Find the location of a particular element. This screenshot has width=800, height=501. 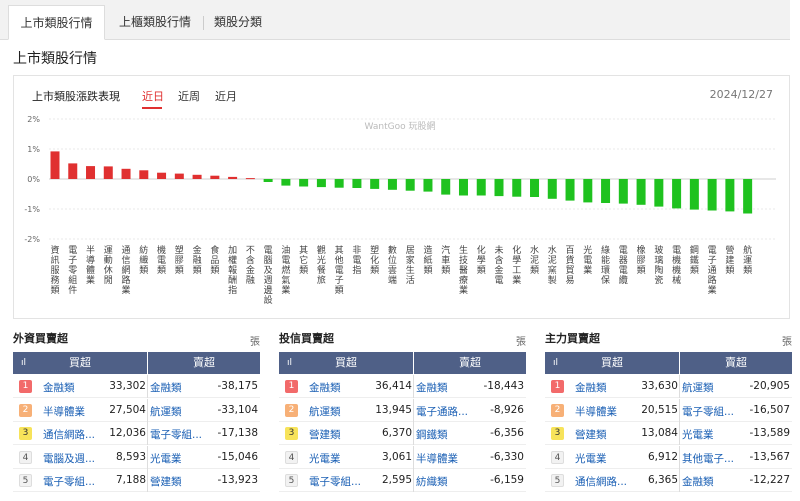

sell-sector-link: 鋼鐵類 is located at coordinates (432, 435).